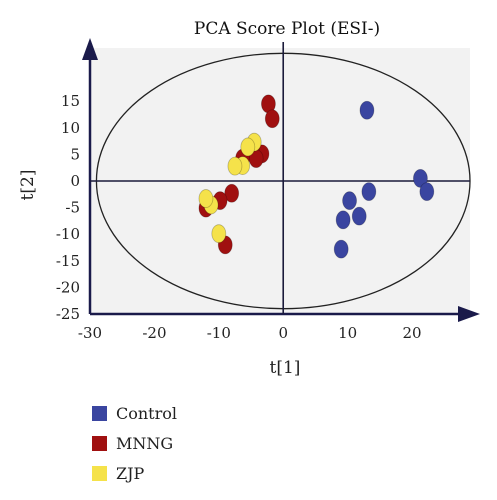 This screenshot has height=500, width=497. I want to click on legend-item-control: Control, so click(134, 413).